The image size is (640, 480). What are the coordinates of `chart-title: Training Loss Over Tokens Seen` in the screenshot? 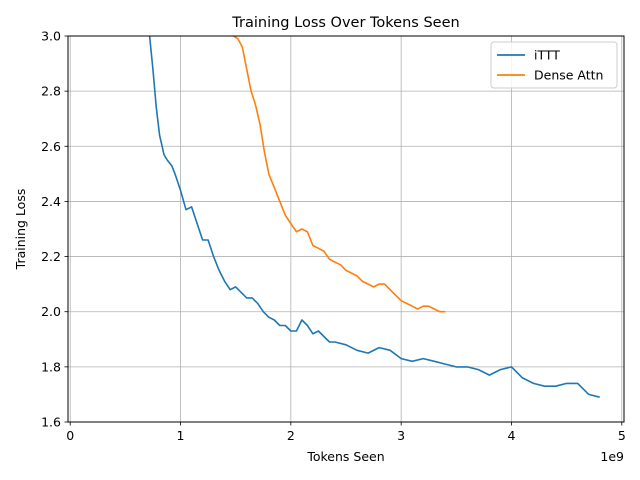 It's located at (345, 23).